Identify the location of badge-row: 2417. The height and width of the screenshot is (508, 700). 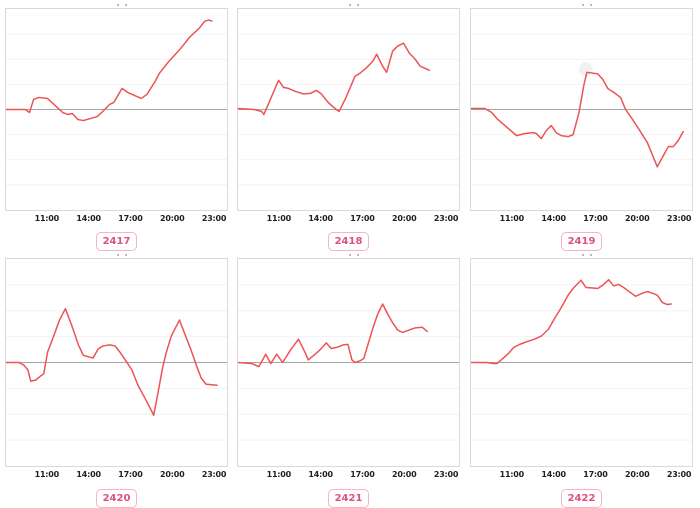
(116, 240).